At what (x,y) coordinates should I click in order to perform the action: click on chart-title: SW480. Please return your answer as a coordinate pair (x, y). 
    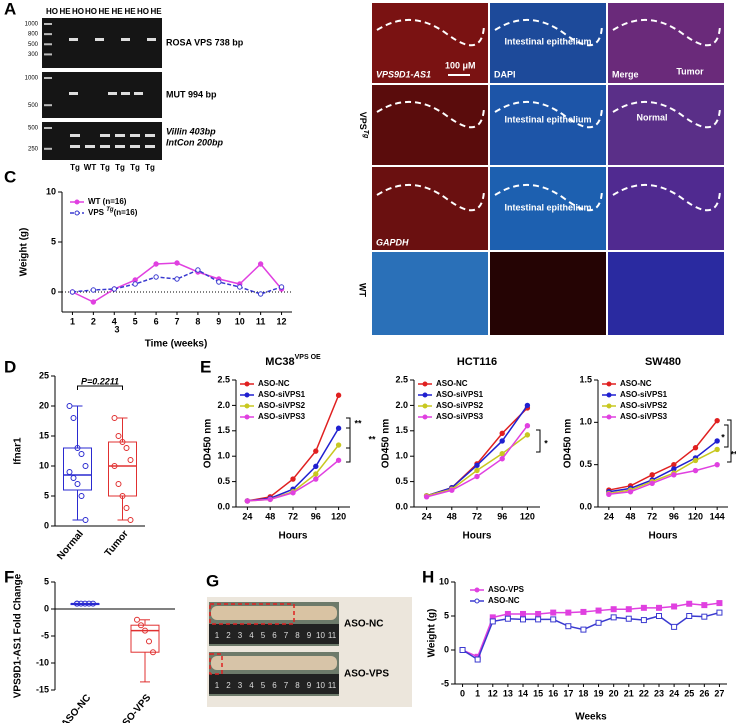
    Looking at the image, I should click on (663, 362).